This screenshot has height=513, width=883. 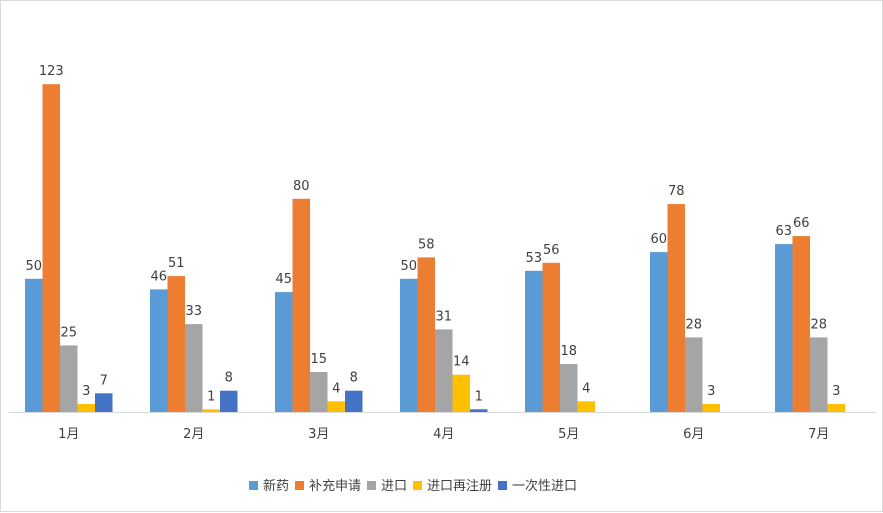 I want to click on data-label: 60, so click(x=659, y=239).